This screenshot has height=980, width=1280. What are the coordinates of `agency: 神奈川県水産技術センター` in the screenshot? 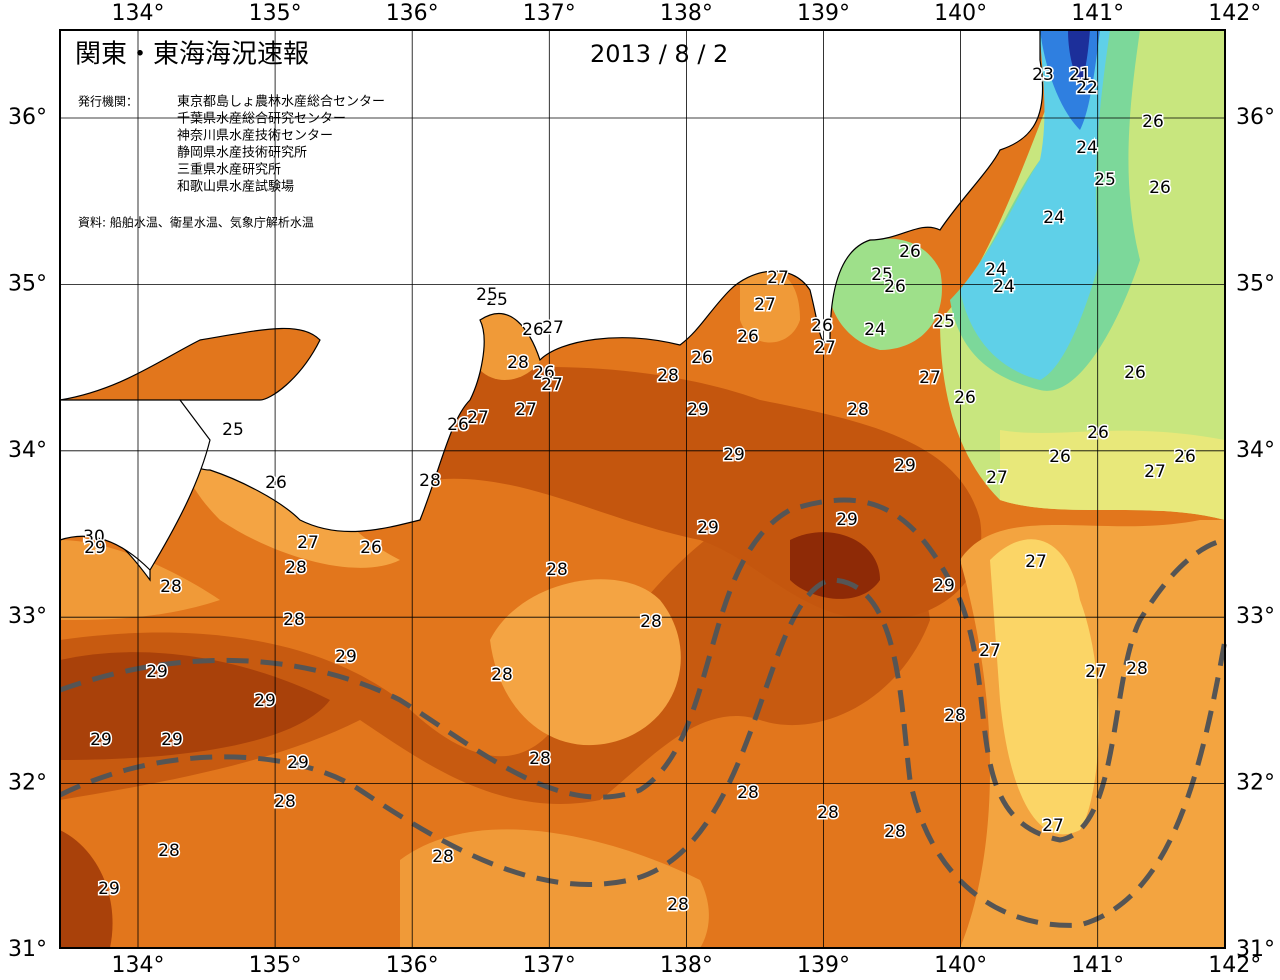 It's located at (255, 136).